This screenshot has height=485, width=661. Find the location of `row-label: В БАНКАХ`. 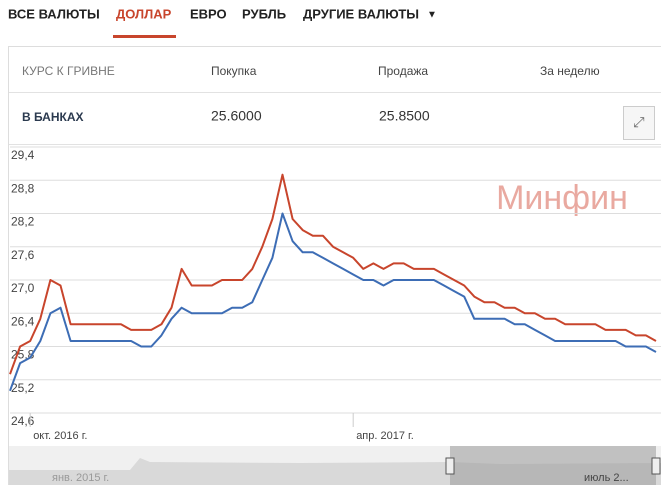

row-label: В БАНКАХ is located at coordinates (53, 117).